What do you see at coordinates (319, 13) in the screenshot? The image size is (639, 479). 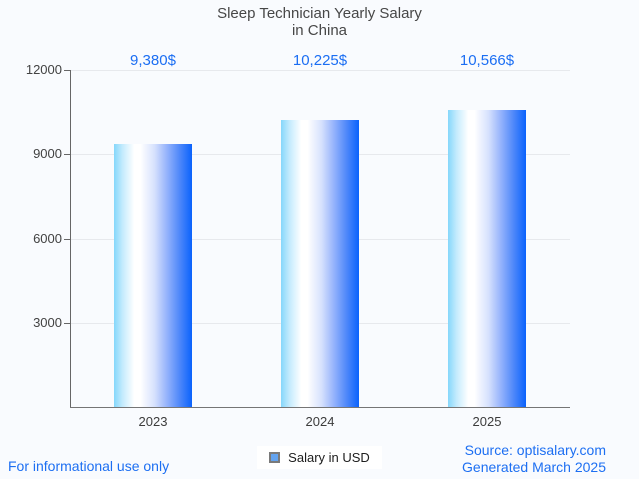 I see `chart-title-line1: Sleep Technician Yearly Salary` at bounding box center [319, 13].